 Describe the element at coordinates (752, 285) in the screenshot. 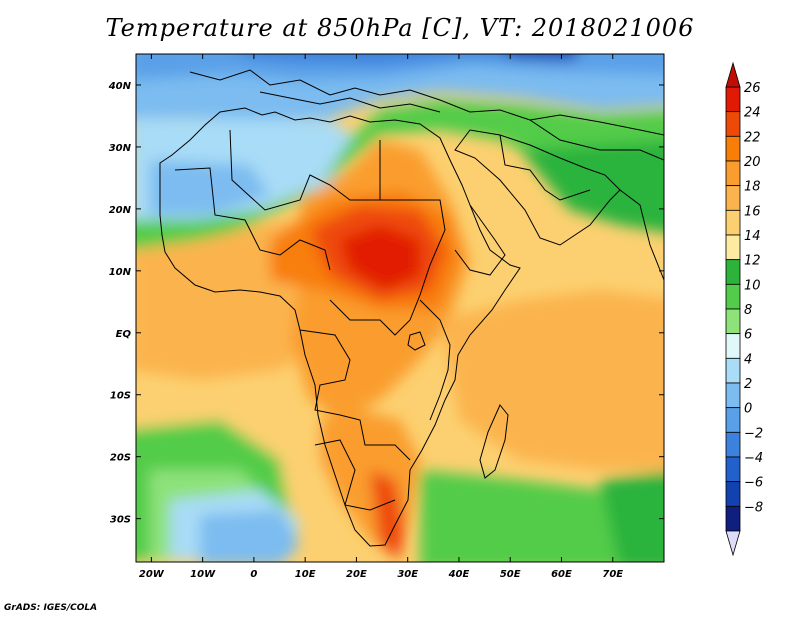

I see `colorbar-label: 10` at that location.